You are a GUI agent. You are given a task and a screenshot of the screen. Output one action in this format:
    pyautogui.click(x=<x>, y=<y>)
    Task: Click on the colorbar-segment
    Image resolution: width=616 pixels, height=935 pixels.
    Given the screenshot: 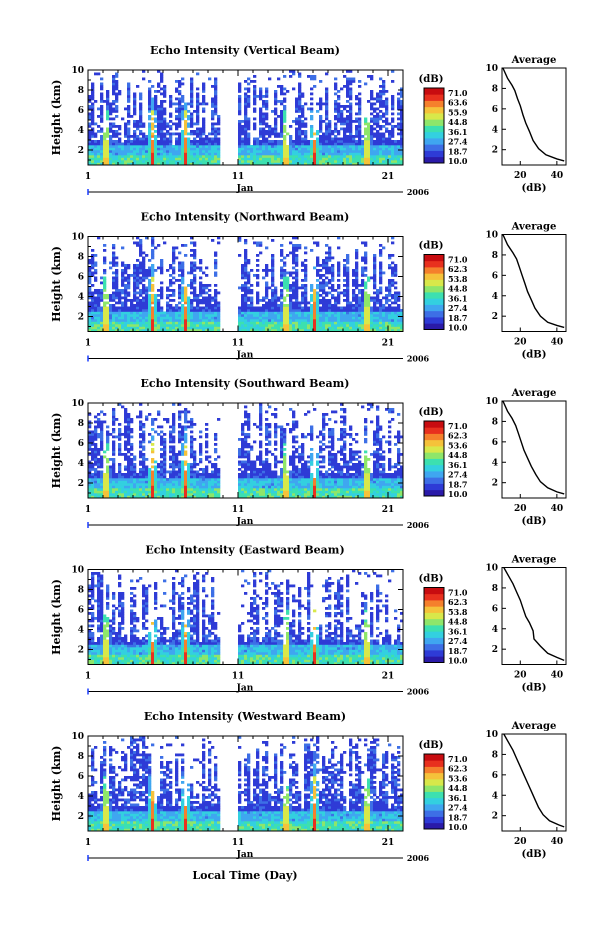 What is the action you would take?
    pyautogui.click(x=434, y=160)
    